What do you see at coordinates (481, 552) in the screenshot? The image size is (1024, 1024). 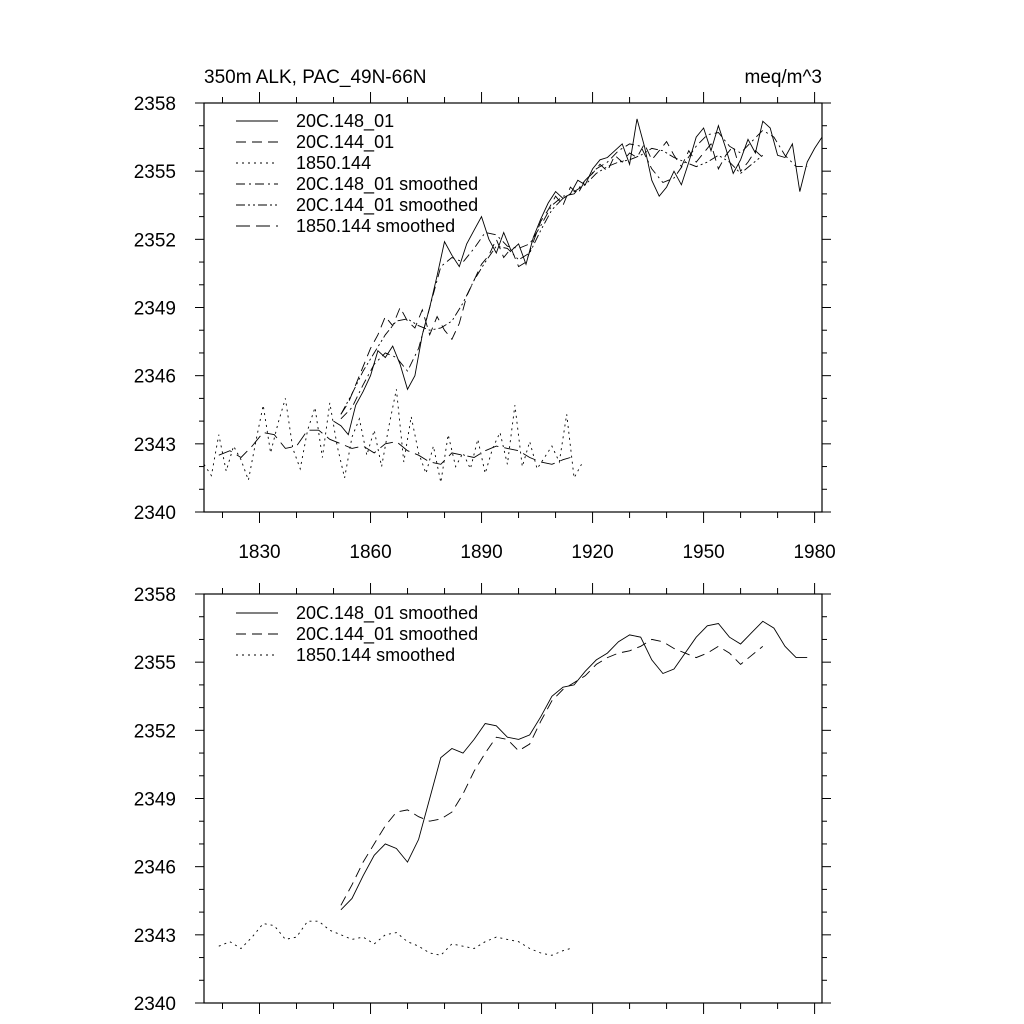 I see `x-tick-label: 1890` at bounding box center [481, 552].